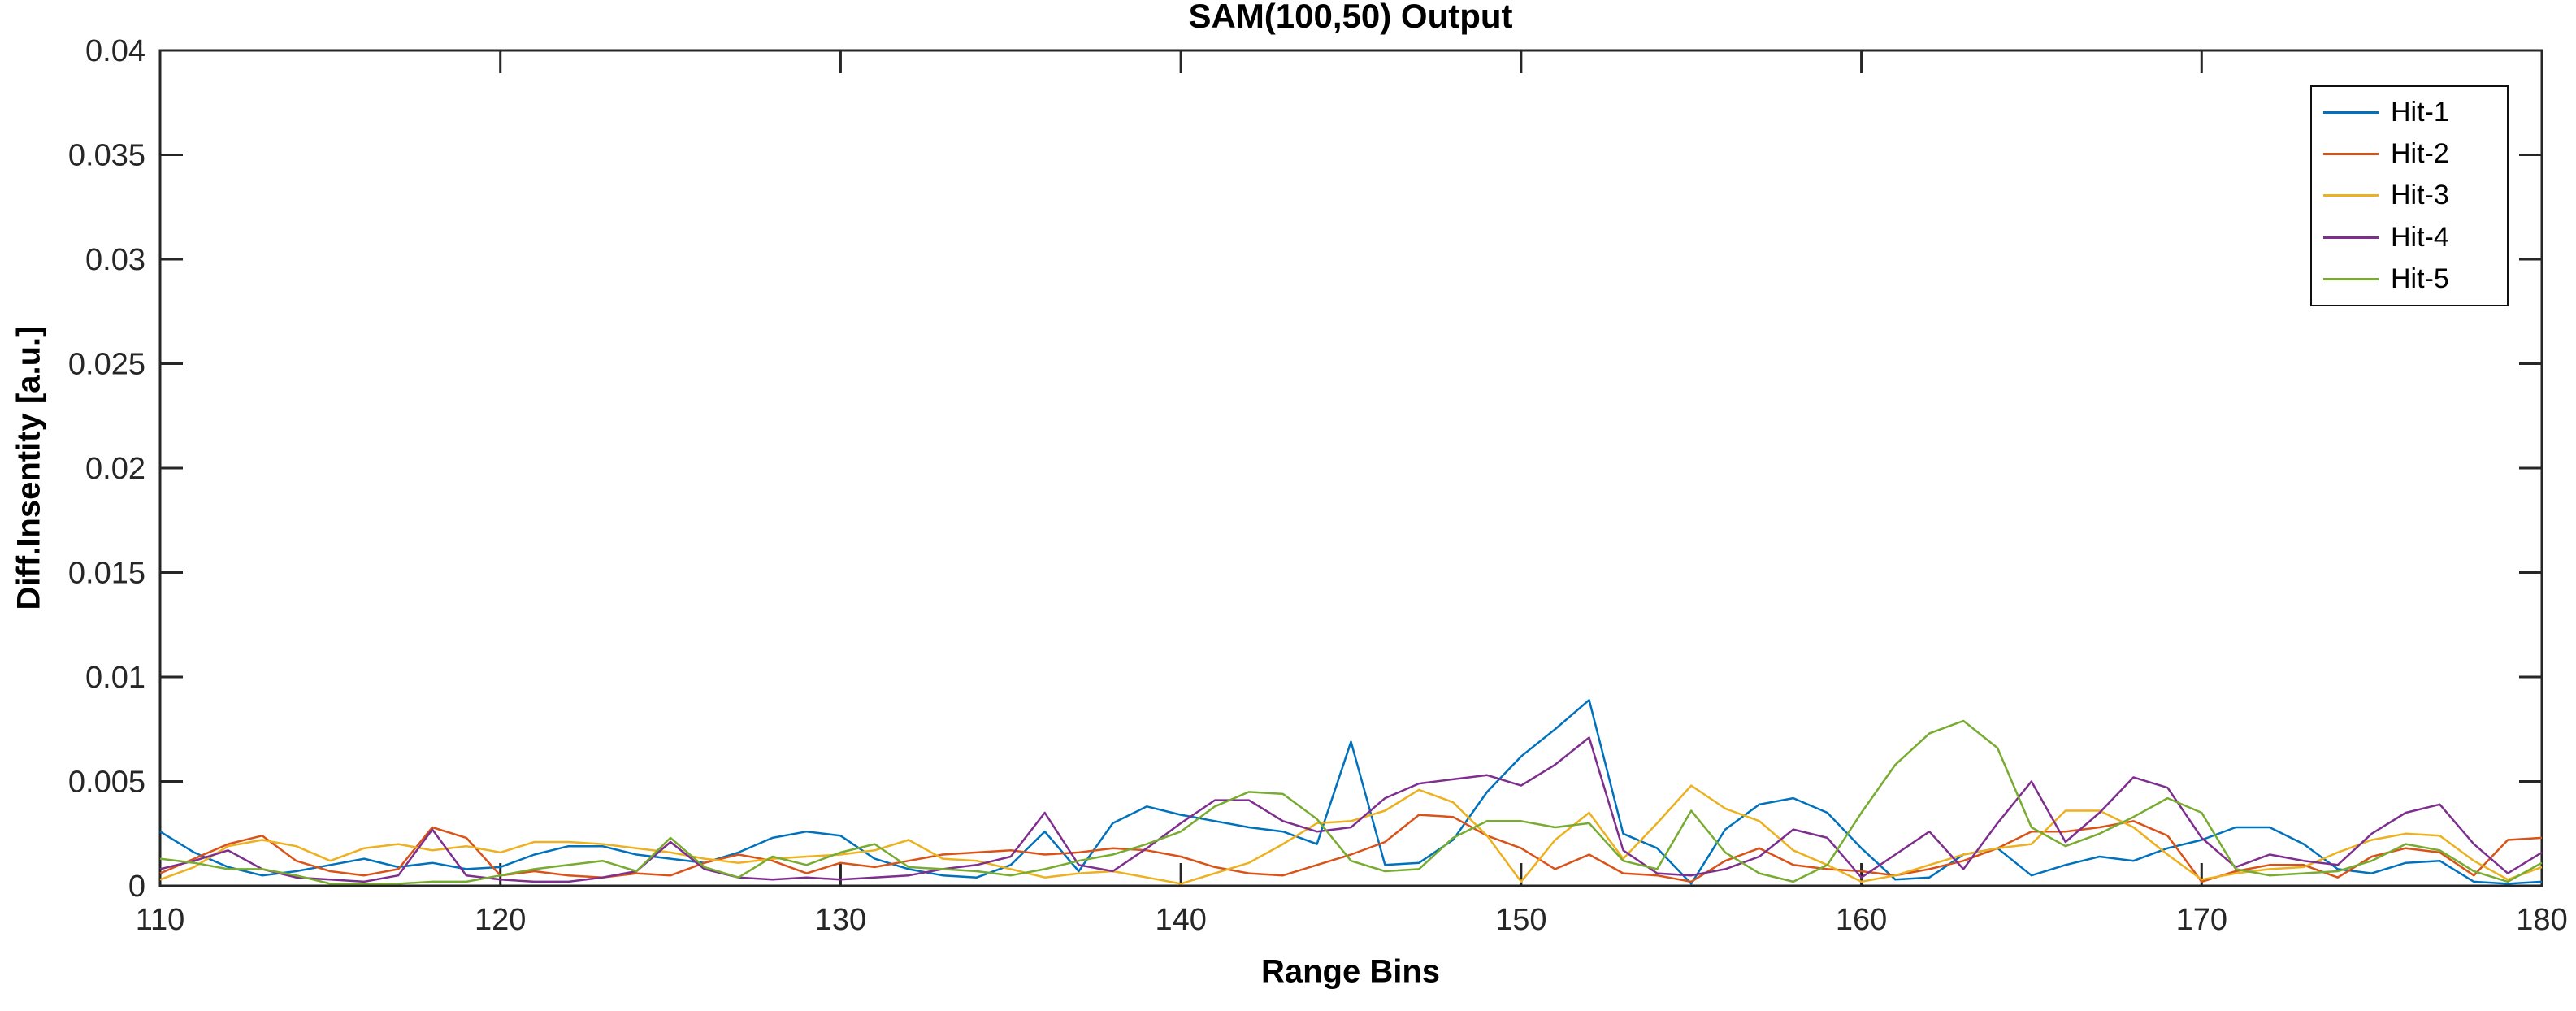 This screenshot has height=1011, width=2576. I want to click on x-tick-label: 160, so click(1862, 920).